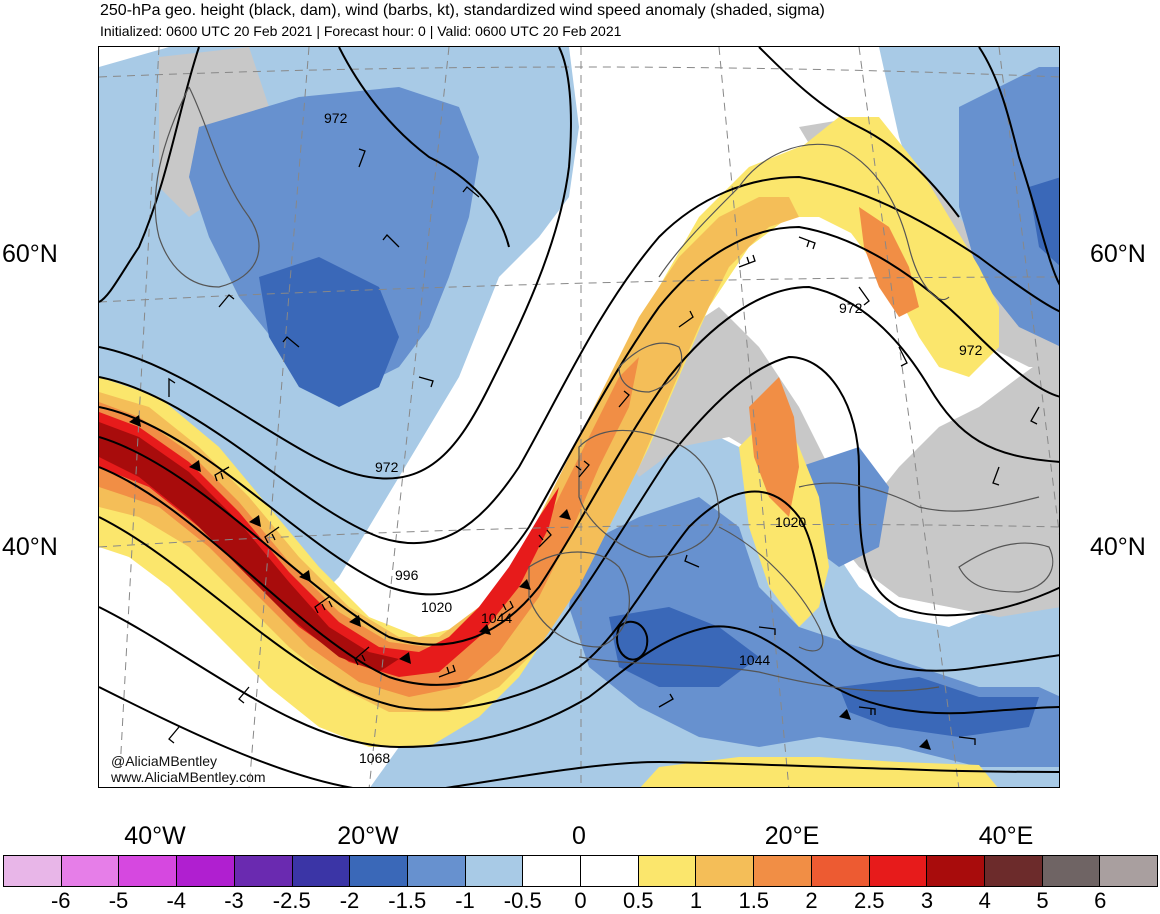  What do you see at coordinates (407, 575) in the screenshot?
I see `contour-label: 996` at bounding box center [407, 575].